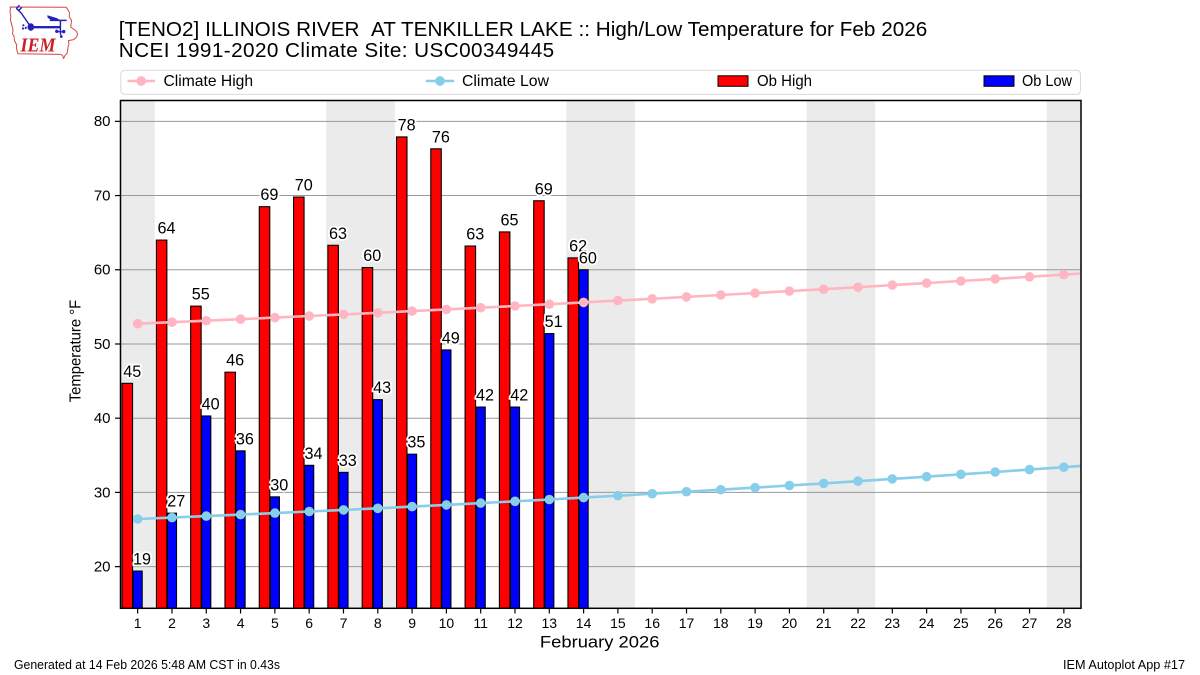  Describe the element at coordinates (241, 623) in the screenshot. I see `svg-text: 4` at that location.